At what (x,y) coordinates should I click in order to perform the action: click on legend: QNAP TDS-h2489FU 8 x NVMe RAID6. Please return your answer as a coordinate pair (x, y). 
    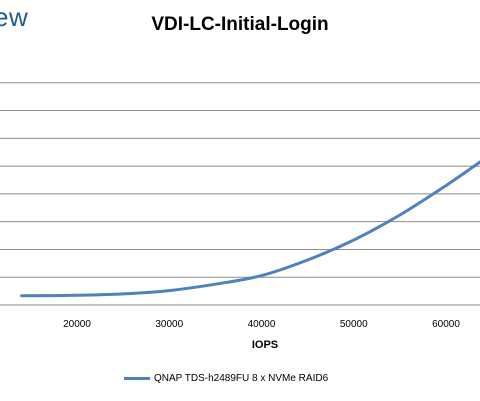
    Looking at the image, I should click on (226, 378).